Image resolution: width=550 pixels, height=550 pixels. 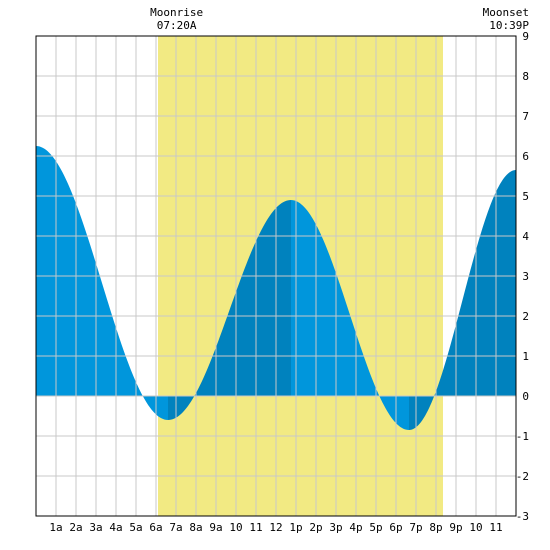 I want to click on annotation-time: 10:39P, so click(x=509, y=25).